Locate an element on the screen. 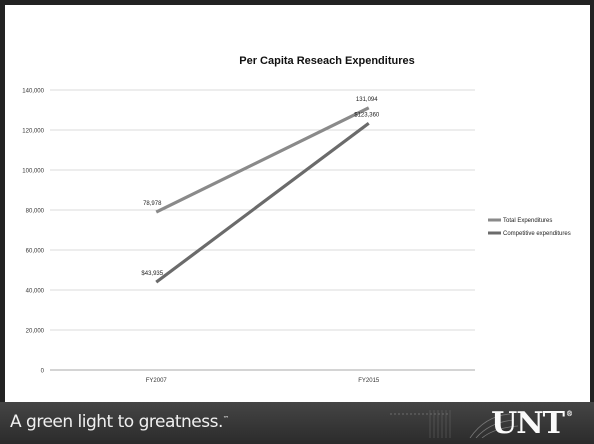  y-tick-label: 40,000 is located at coordinates (35, 292).